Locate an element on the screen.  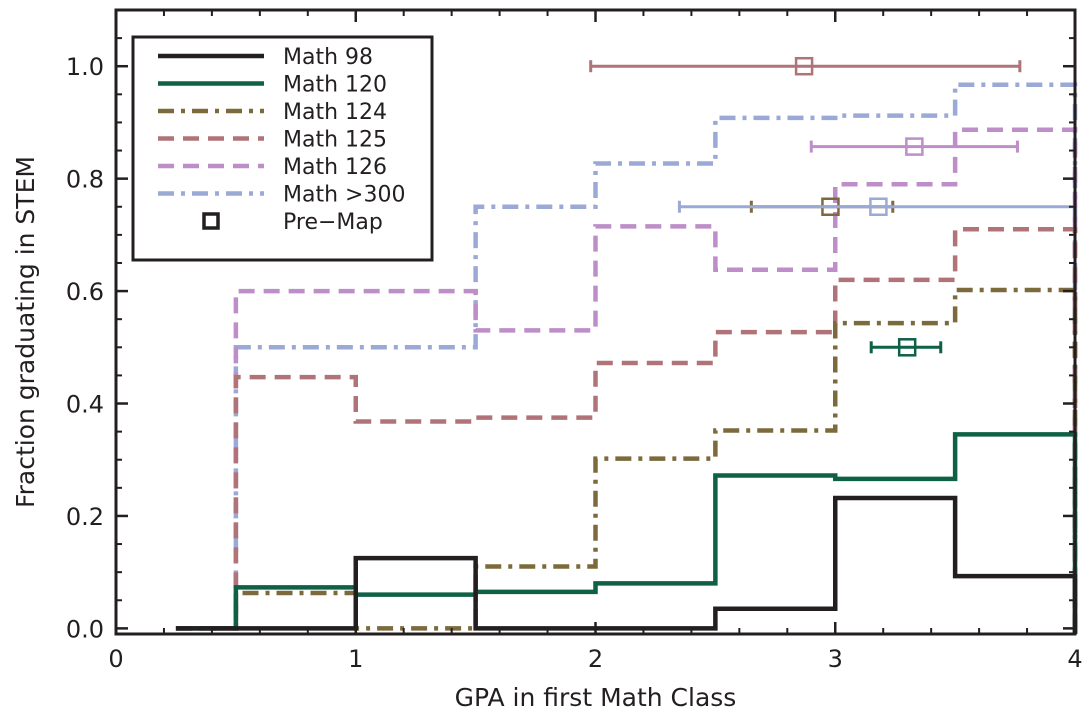
legend-label: Math 98 is located at coordinates (328, 57).